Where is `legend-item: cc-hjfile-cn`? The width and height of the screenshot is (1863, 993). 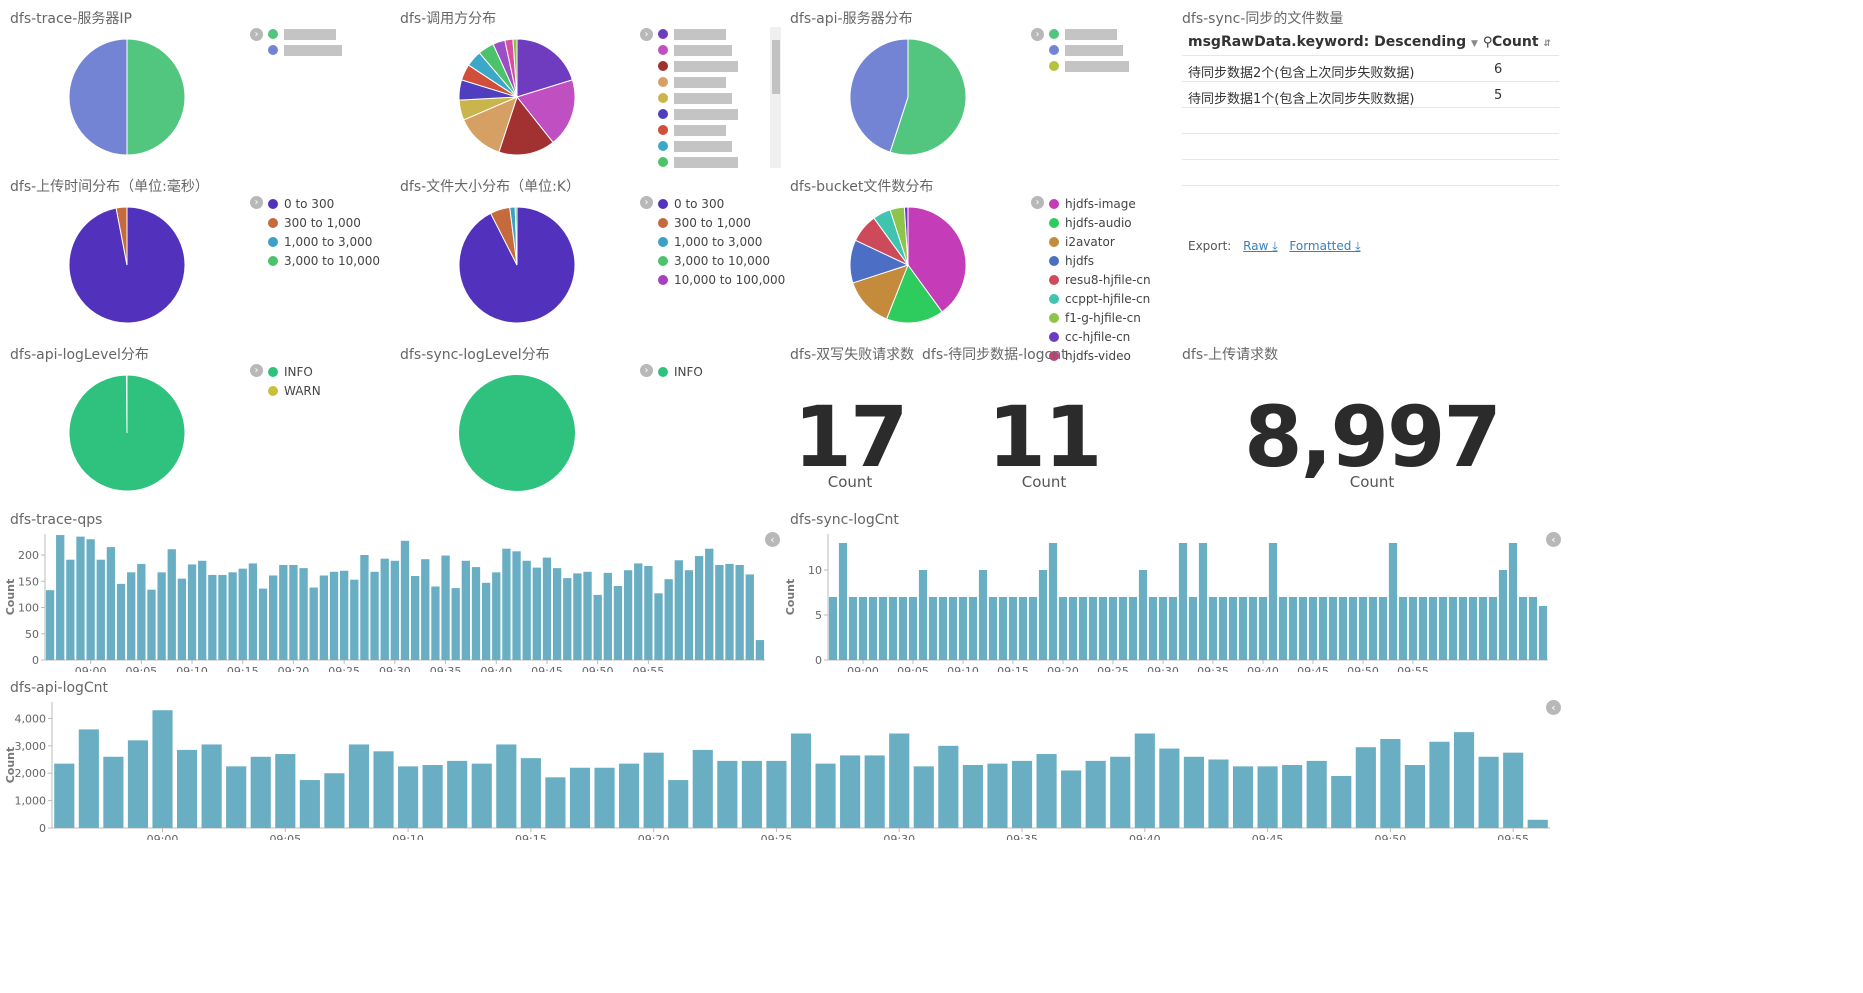
legend-item: cc-hjfile-cn is located at coordinates (1100, 336).